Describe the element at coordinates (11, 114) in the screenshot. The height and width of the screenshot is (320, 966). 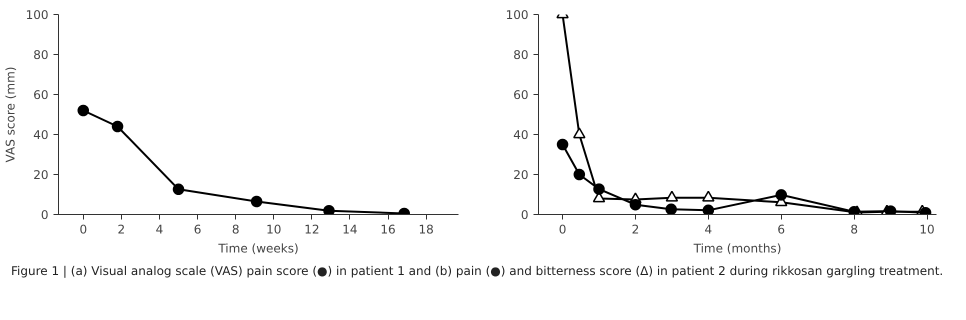
I see `y-axis-title: VAS score (mm)` at that location.